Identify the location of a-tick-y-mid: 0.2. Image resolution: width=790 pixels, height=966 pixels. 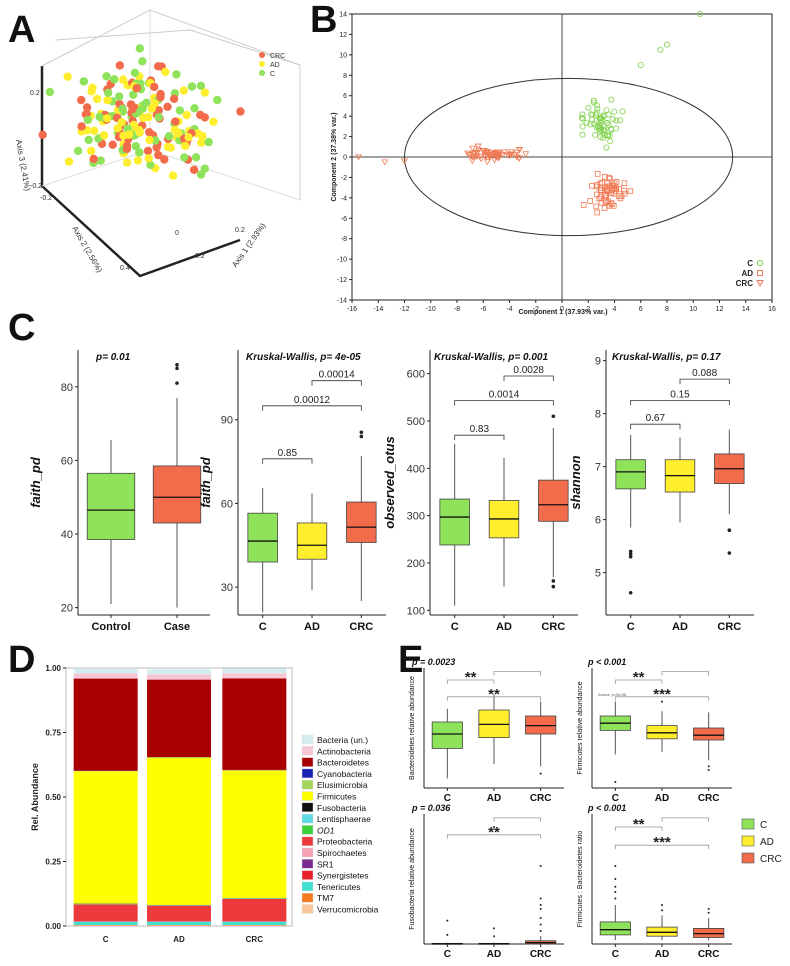
(200, 256).